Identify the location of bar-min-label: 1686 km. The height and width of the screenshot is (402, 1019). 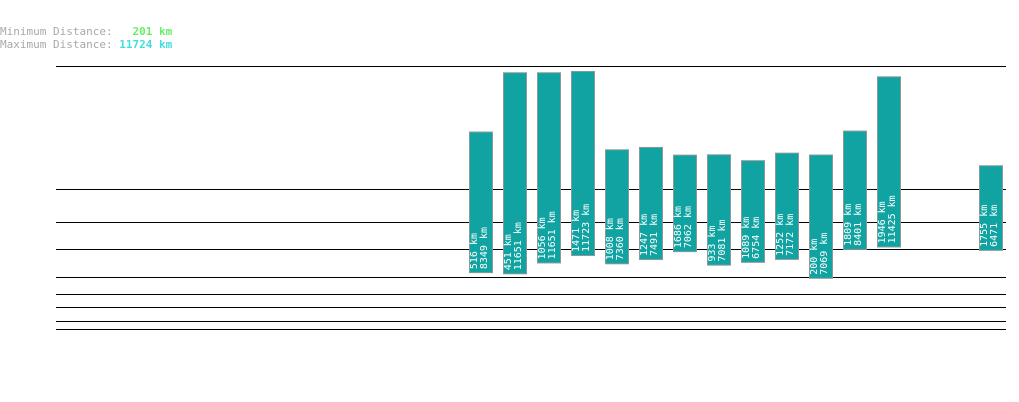
(678, 227).